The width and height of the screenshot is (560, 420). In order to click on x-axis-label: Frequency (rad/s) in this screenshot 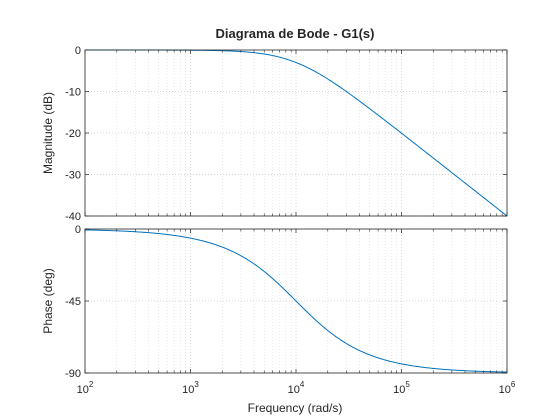, I will do `click(295, 408)`.